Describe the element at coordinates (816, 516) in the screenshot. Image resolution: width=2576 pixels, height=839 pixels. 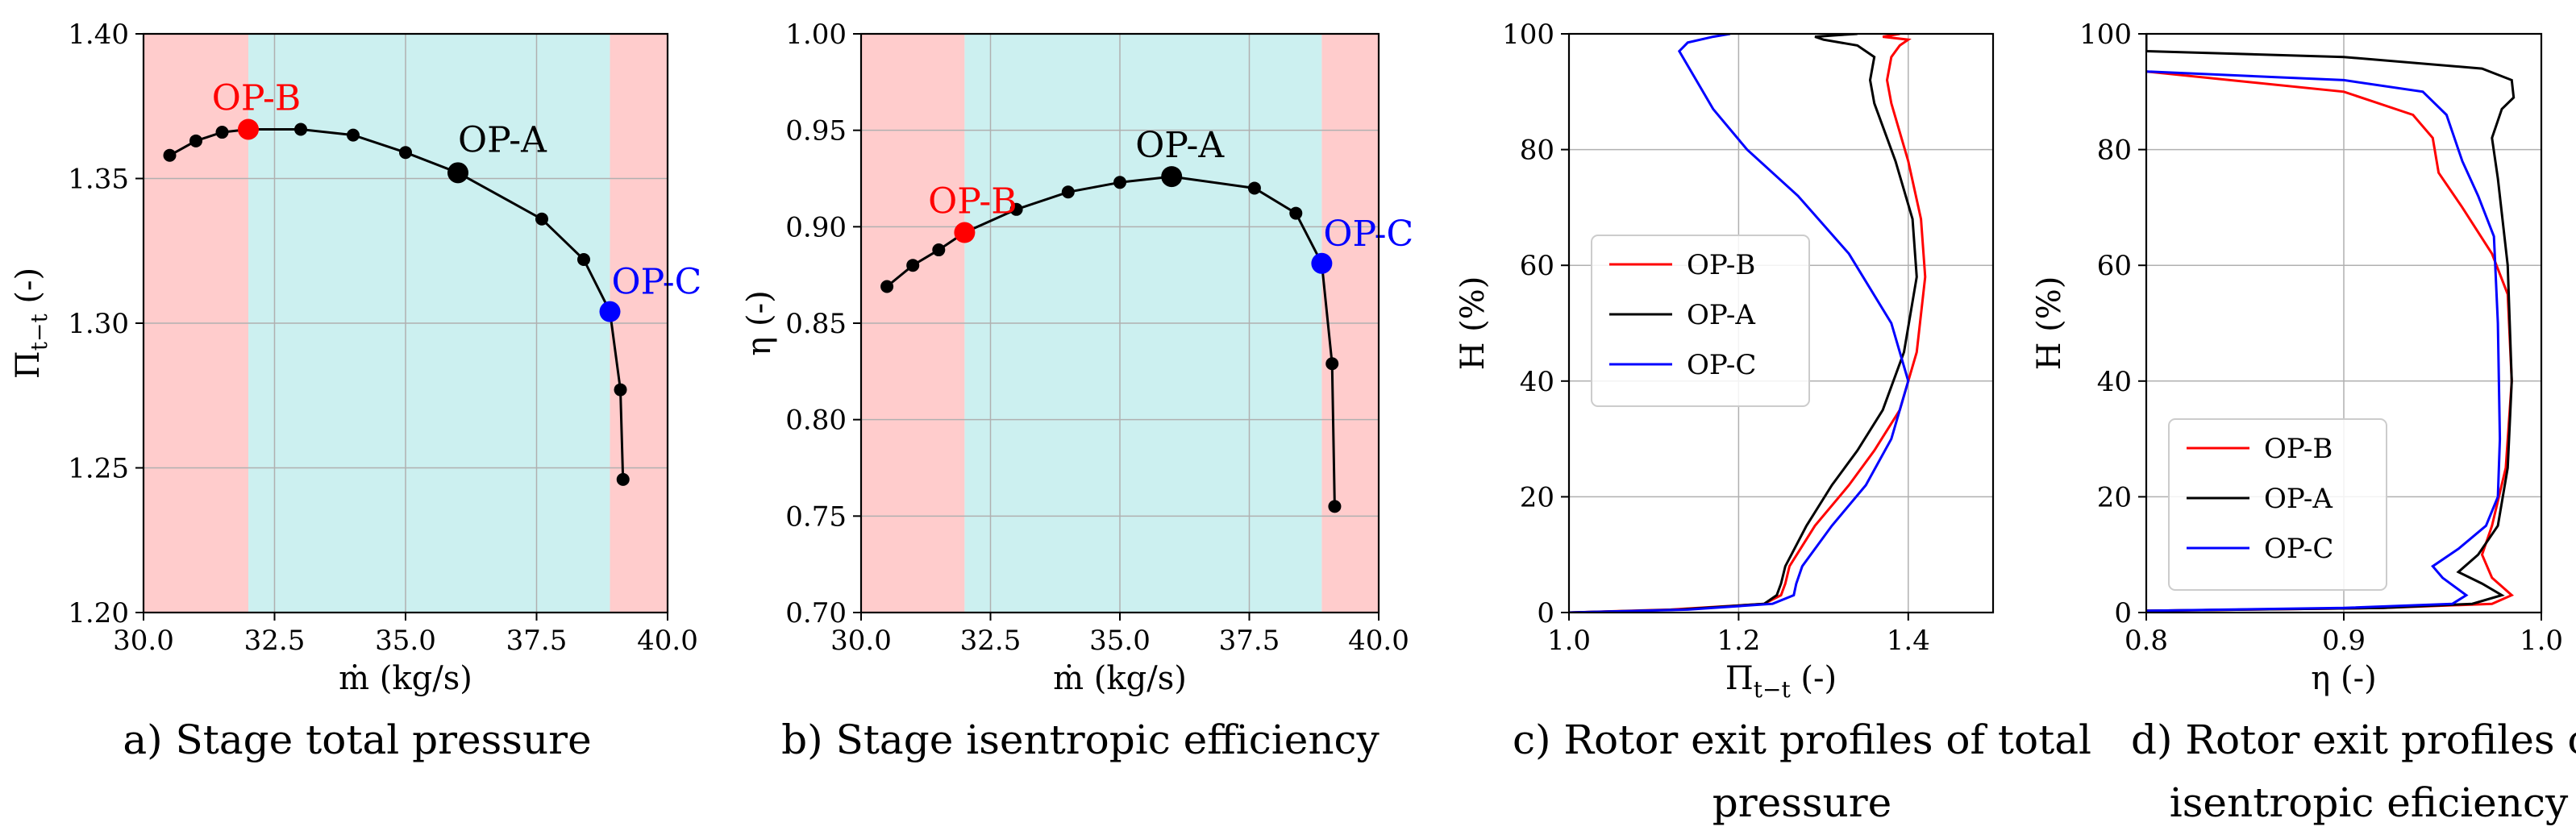
I see `y-tick-label: 0.75` at that location.